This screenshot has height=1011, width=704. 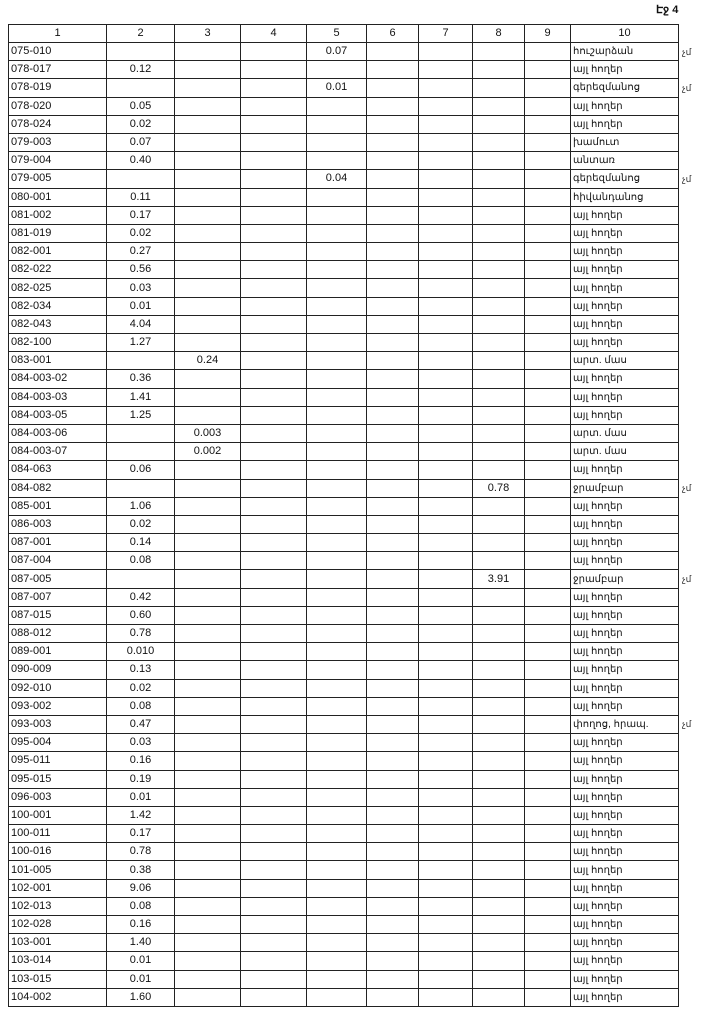 What do you see at coordinates (57, 761) in the screenshot?
I see `parcel-code-cell: 095-011` at bounding box center [57, 761].